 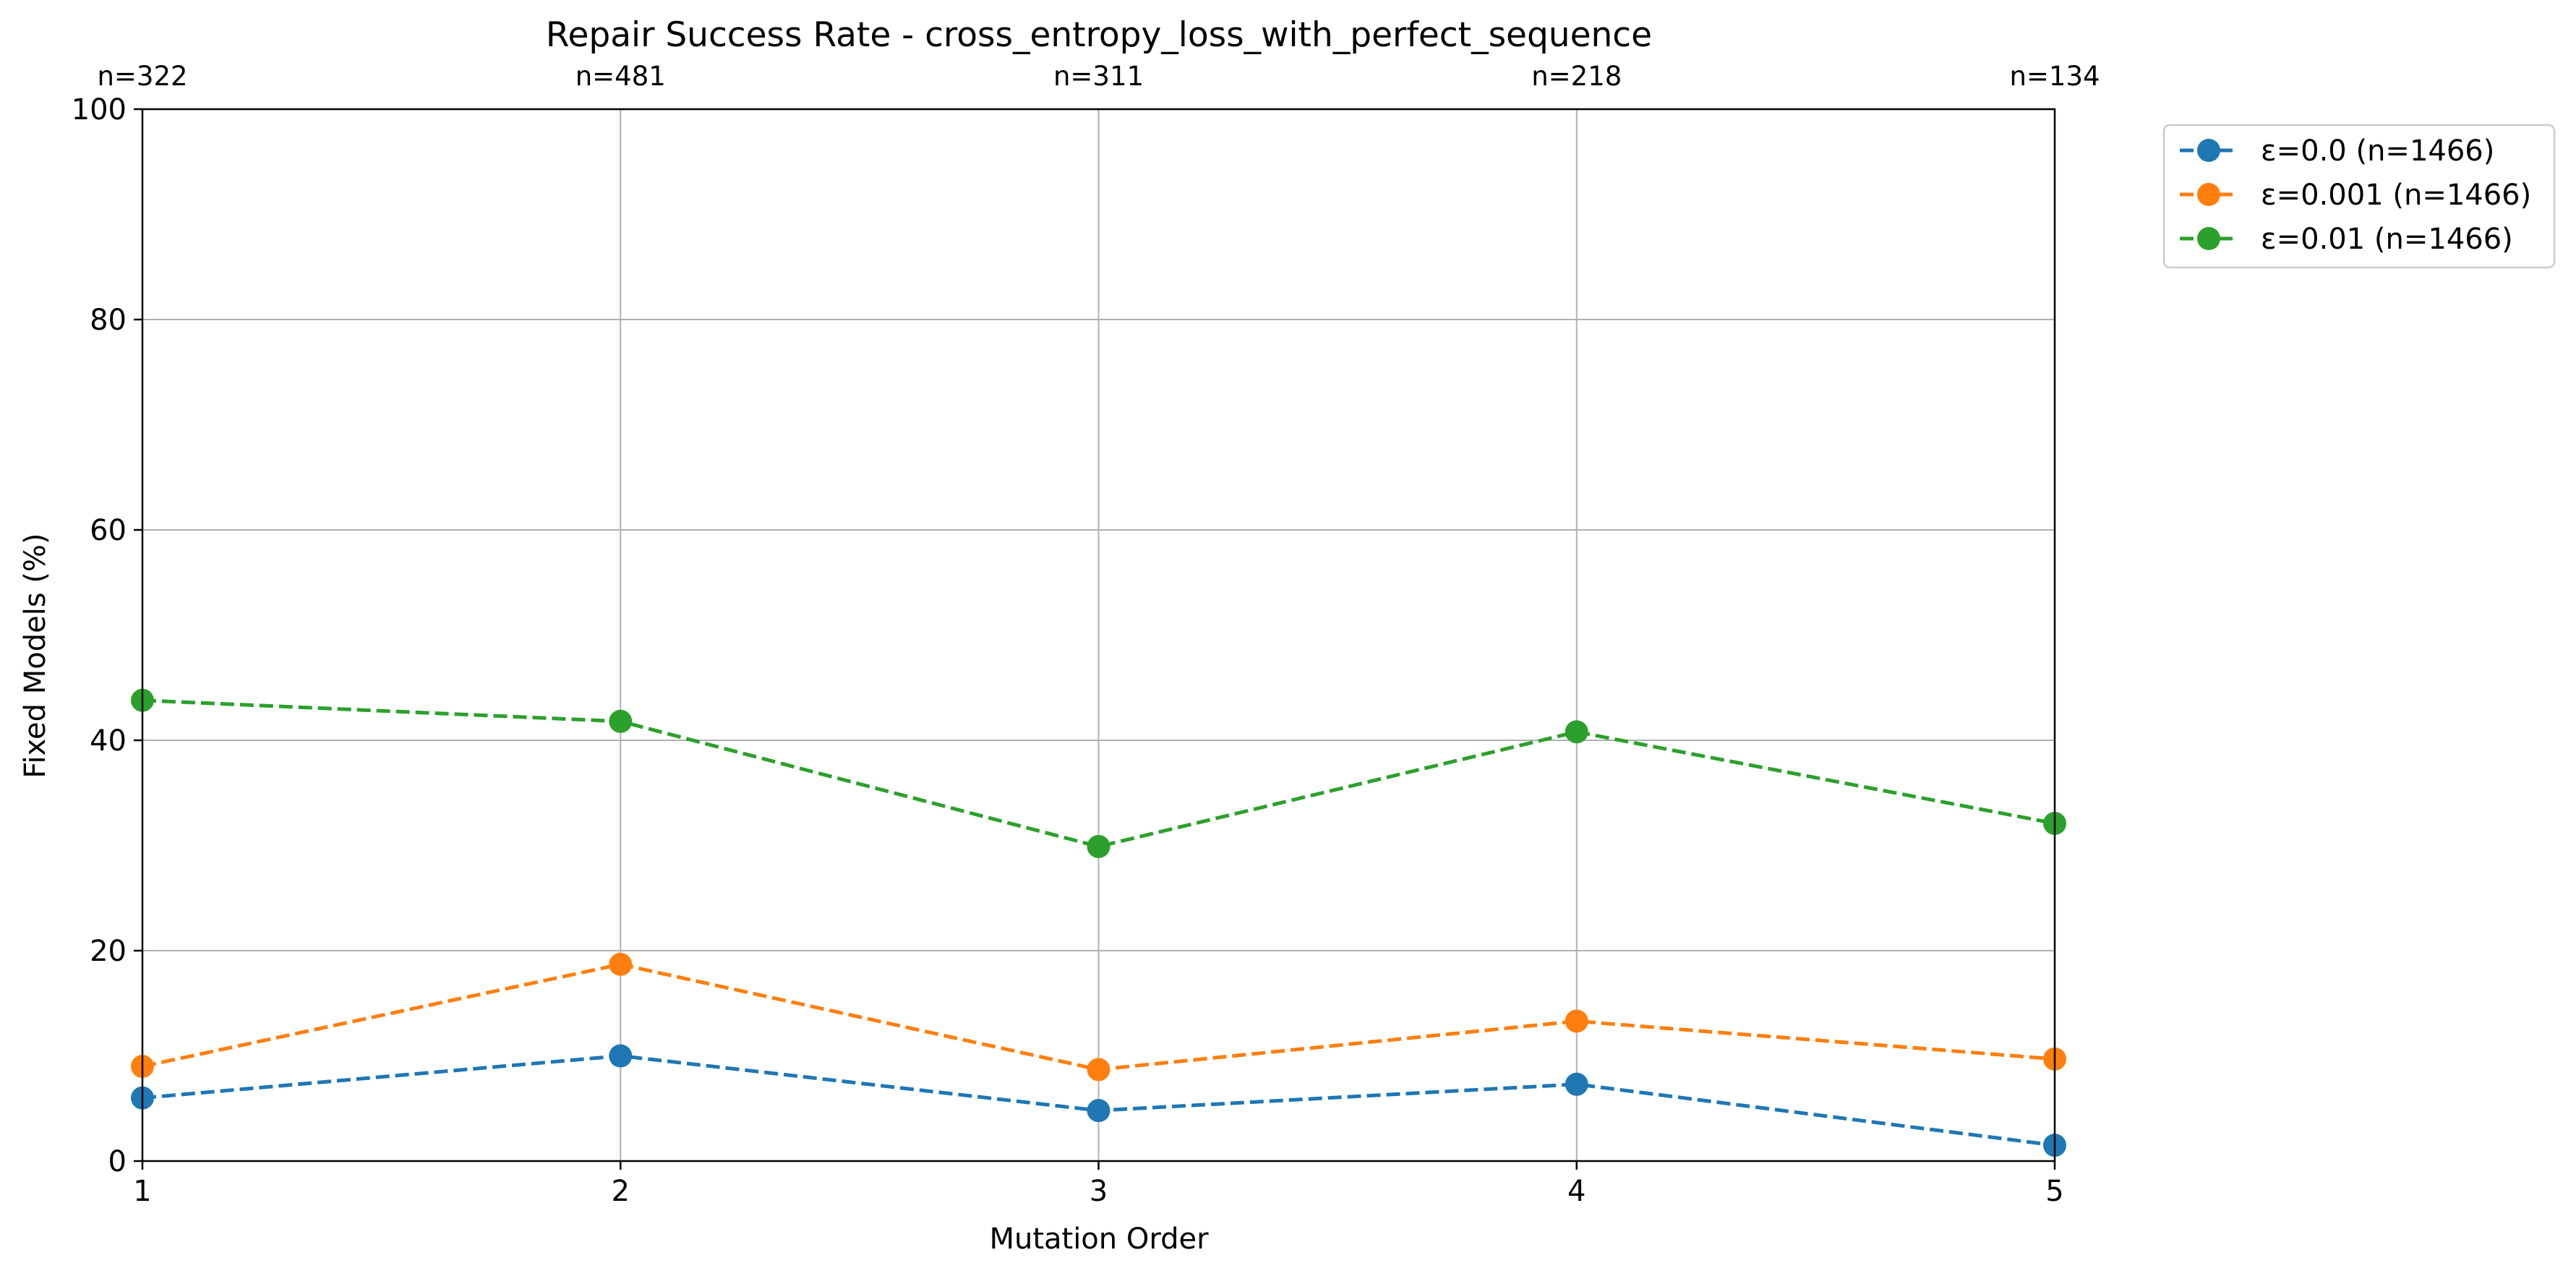 What do you see at coordinates (2387, 239) in the screenshot?
I see `legend-label: ε=0.01 (n=1466)` at bounding box center [2387, 239].